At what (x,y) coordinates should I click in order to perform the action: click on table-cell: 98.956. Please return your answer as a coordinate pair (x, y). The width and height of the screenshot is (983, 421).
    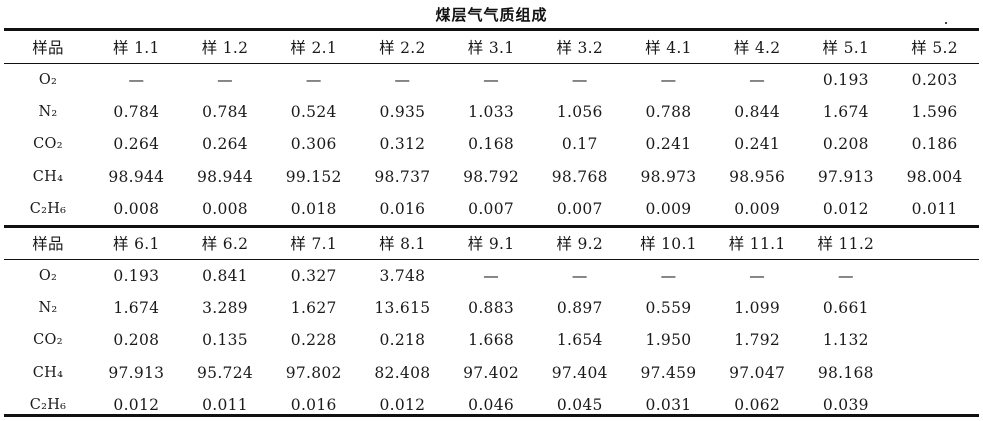
    Looking at the image, I should click on (757, 176).